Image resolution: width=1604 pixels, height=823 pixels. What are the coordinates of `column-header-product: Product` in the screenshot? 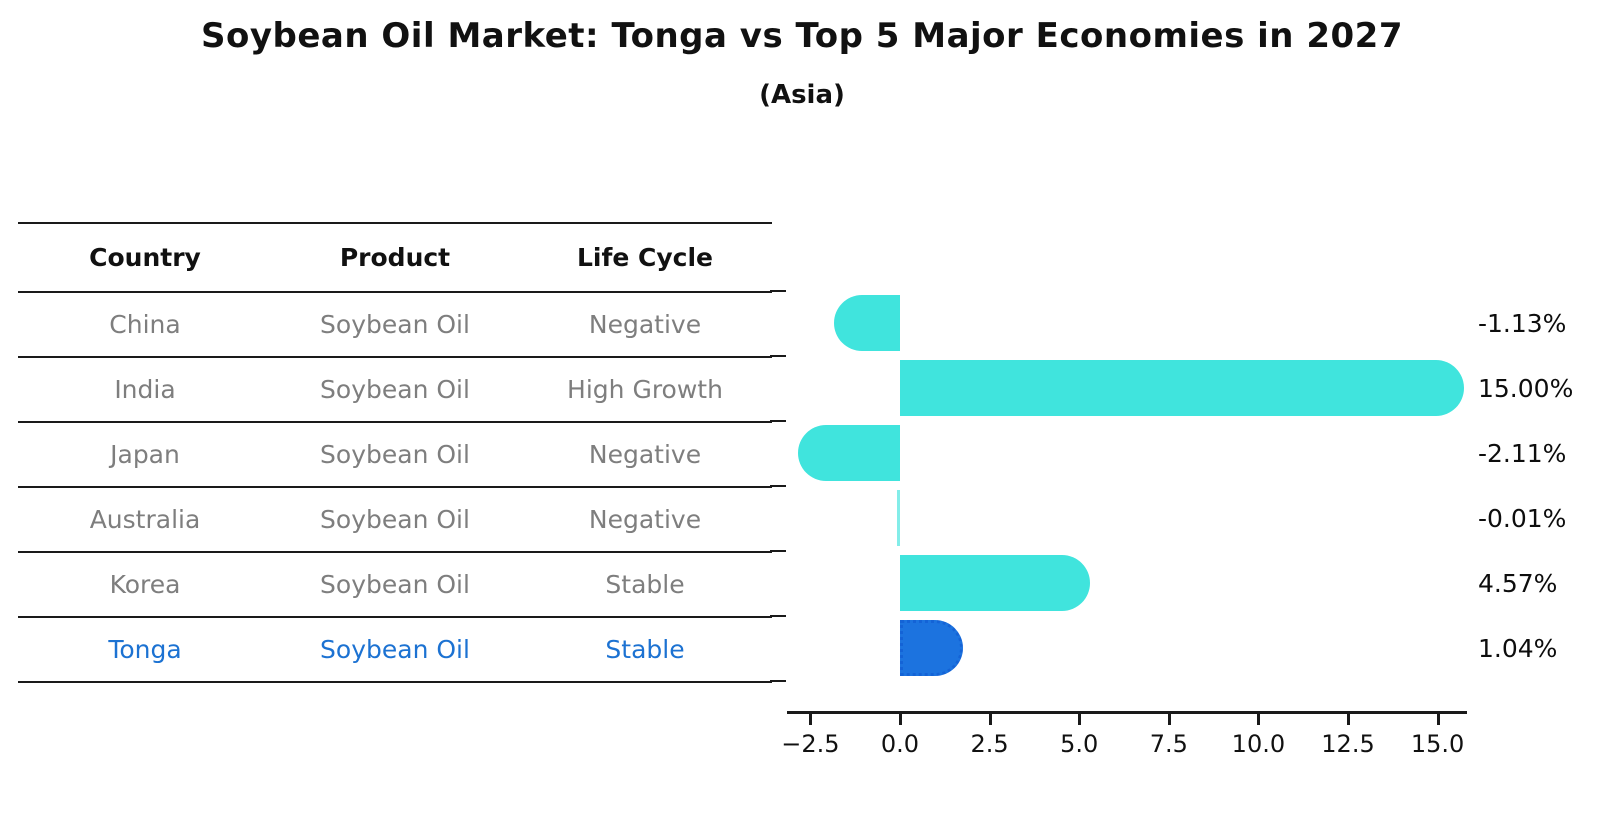 It's located at (395, 257).